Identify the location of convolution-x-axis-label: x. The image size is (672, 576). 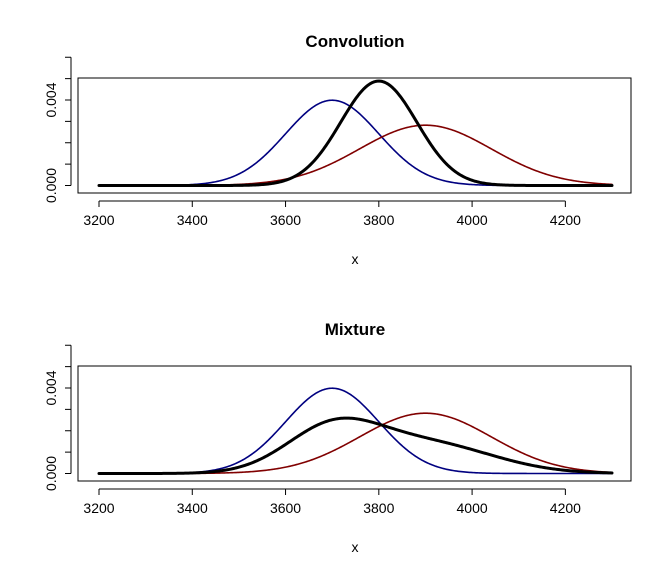
(355, 259).